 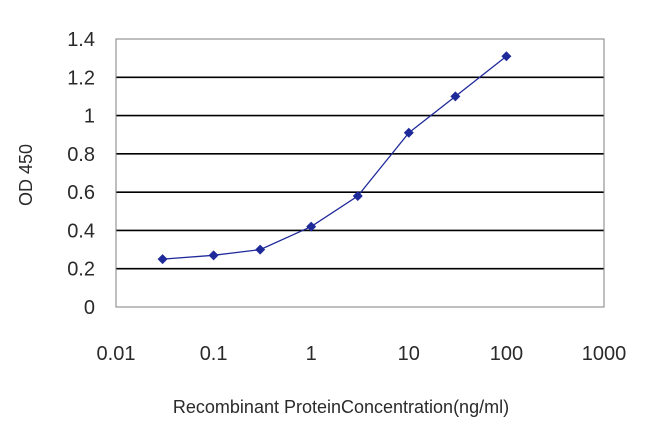 What do you see at coordinates (604, 354) in the screenshot?
I see `x-tick-label: 1000` at bounding box center [604, 354].